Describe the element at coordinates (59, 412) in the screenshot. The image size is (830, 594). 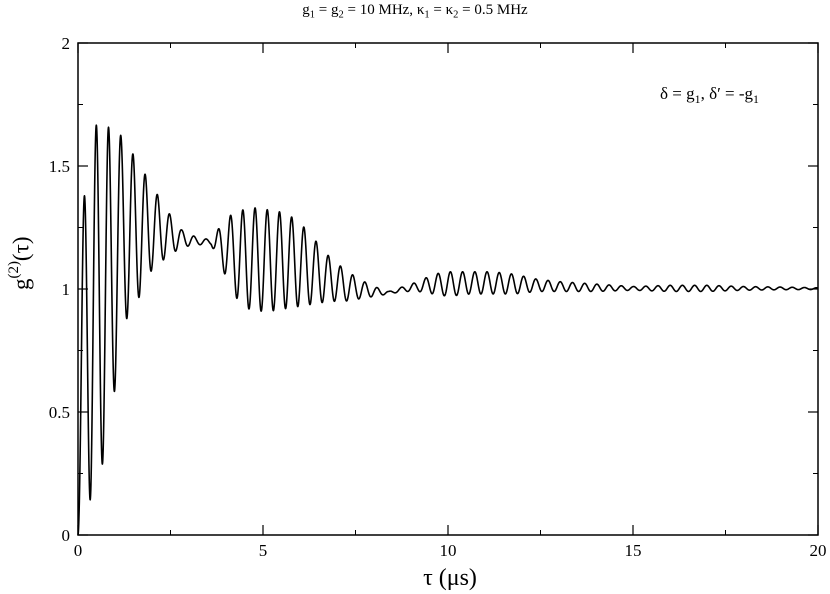
I see `y-tick-label: 0.5` at that location.